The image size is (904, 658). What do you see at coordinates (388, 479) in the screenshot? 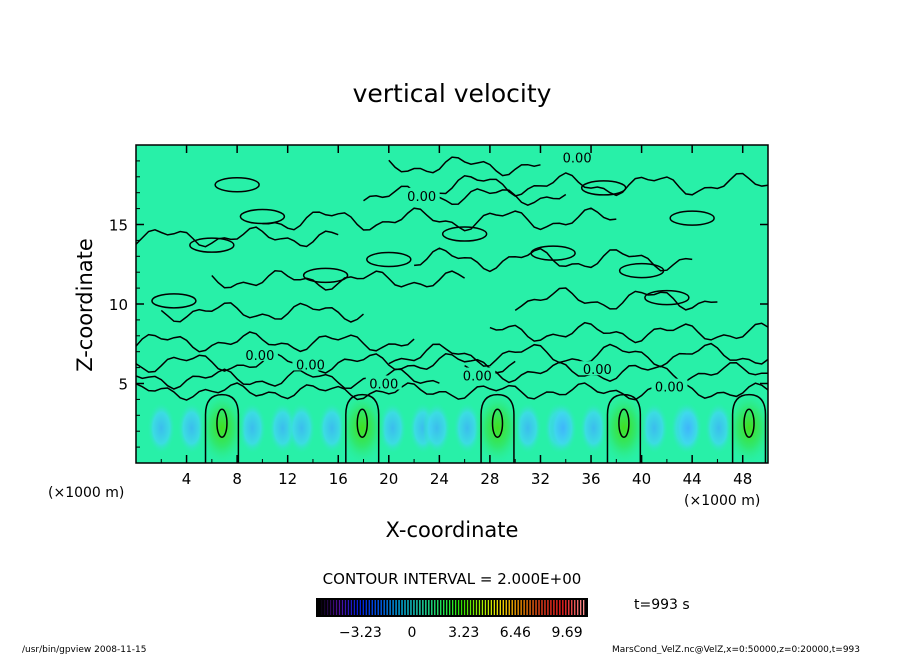
I see `x-tick-label: 20` at bounding box center [388, 479].